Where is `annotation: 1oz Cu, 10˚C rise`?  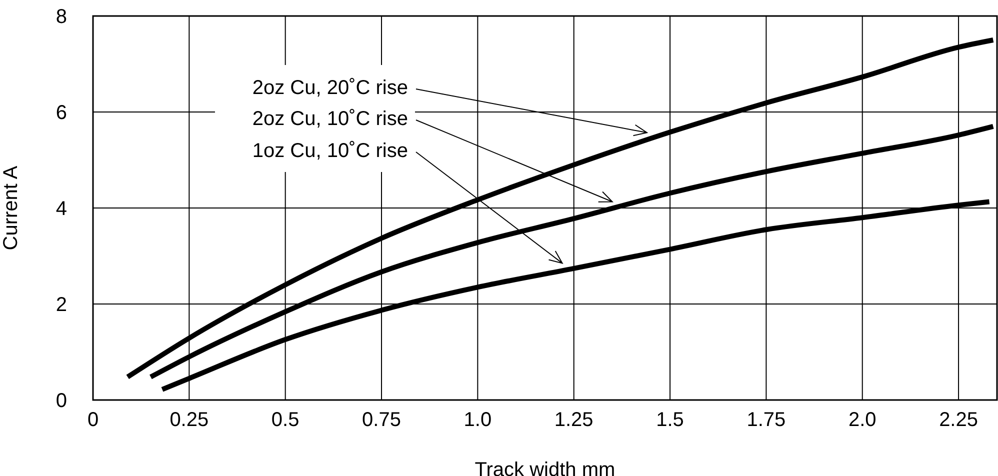
annotation: 1oz Cu, 10˚C rise is located at coordinates (330, 151).